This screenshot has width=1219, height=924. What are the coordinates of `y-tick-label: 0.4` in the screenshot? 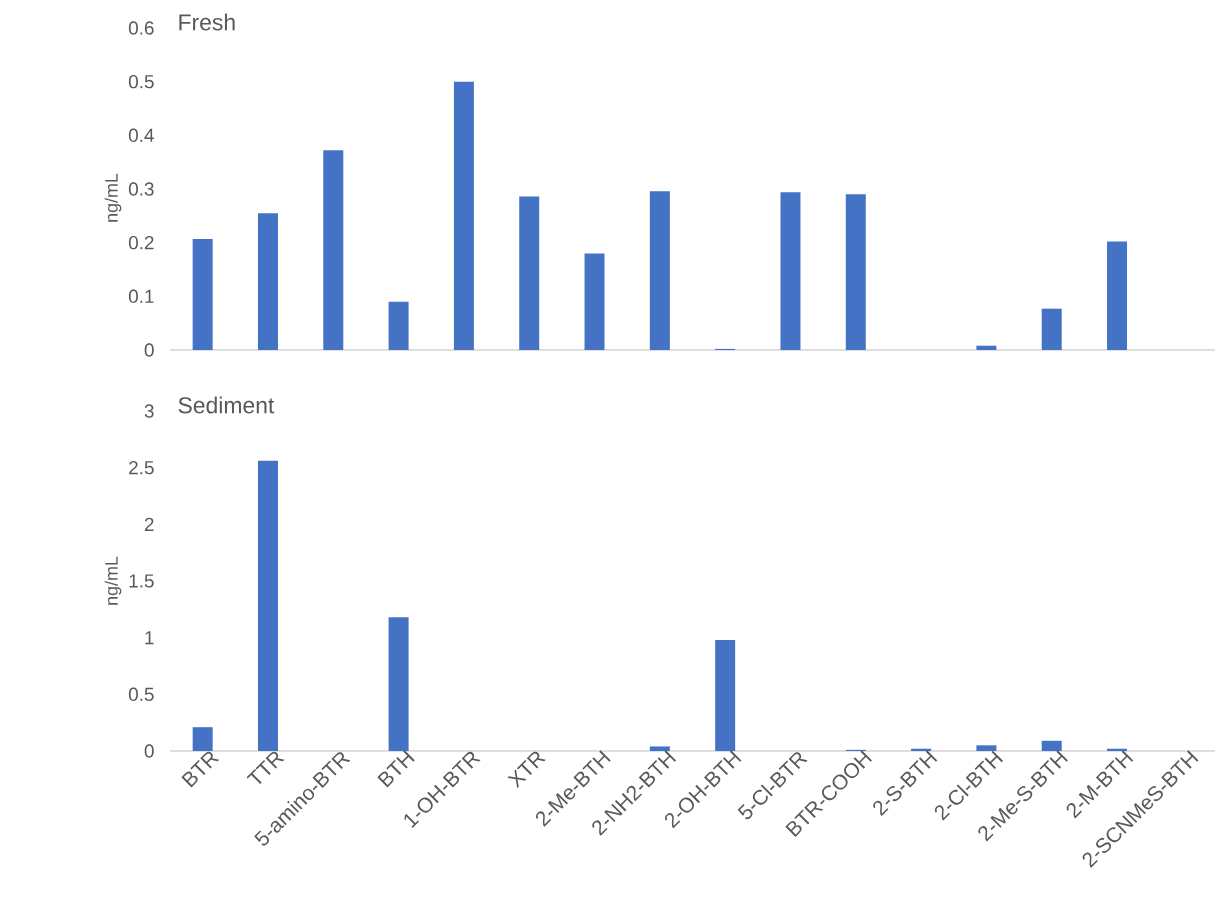 It's located at (141, 135).